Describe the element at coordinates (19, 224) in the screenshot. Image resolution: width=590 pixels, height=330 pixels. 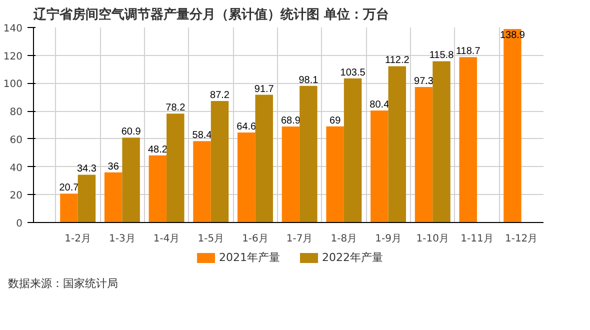
I see `y-tick-label: 0` at that location.